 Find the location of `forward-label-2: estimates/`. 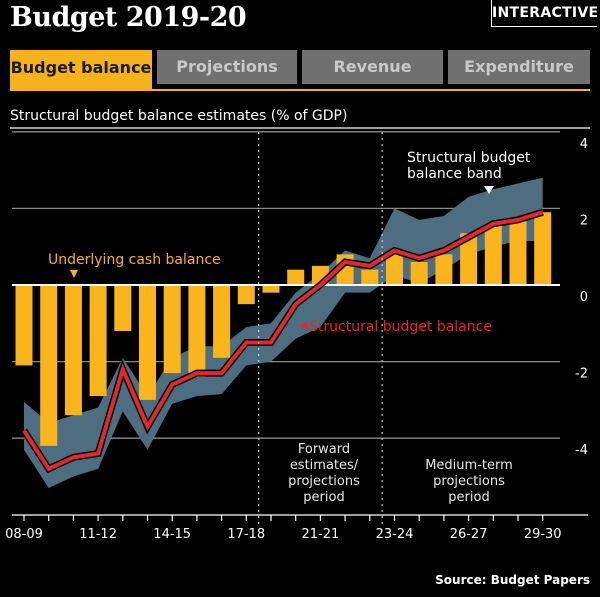

forward-label-2: estimates/ is located at coordinates (324, 465).